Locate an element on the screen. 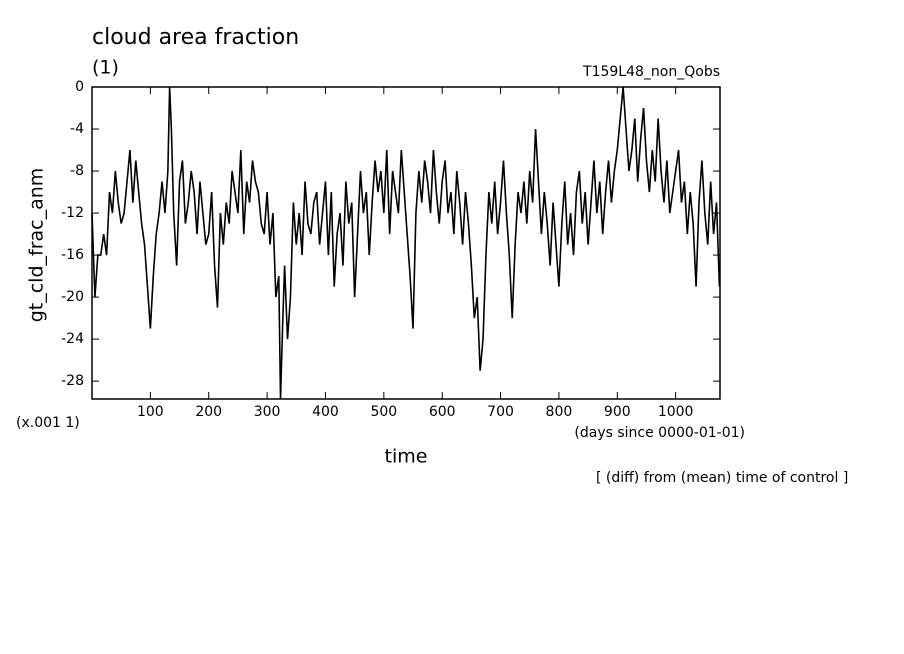  subtitle: (1) is located at coordinates (105, 68).